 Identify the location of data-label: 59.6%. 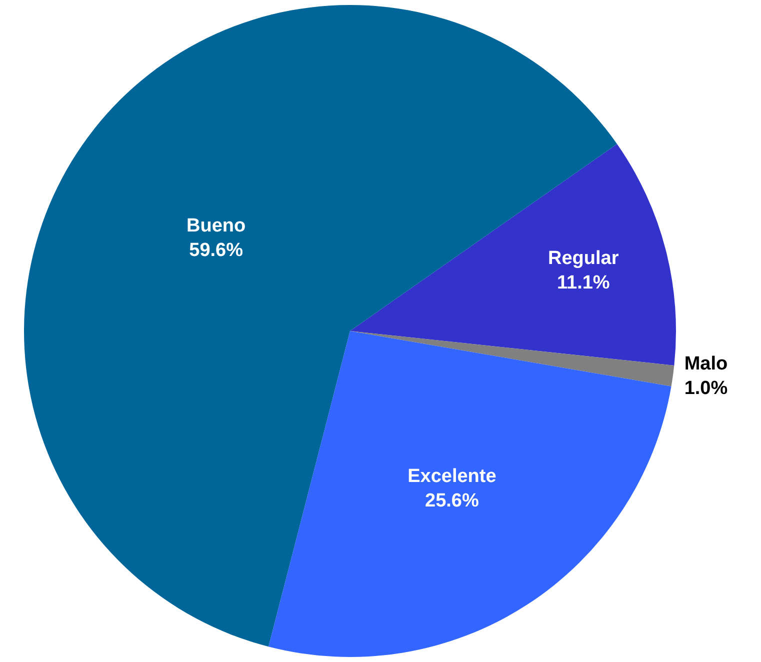
(216, 250).